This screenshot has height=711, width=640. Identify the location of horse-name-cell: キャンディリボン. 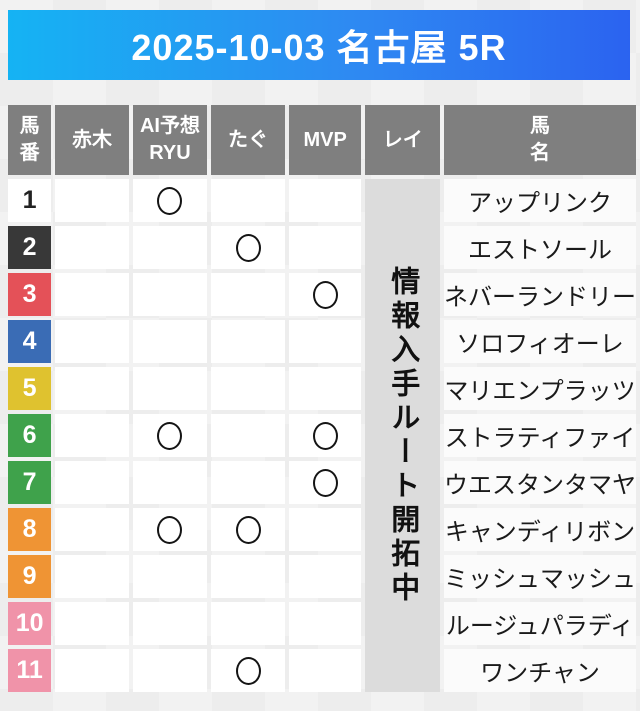
(539, 529).